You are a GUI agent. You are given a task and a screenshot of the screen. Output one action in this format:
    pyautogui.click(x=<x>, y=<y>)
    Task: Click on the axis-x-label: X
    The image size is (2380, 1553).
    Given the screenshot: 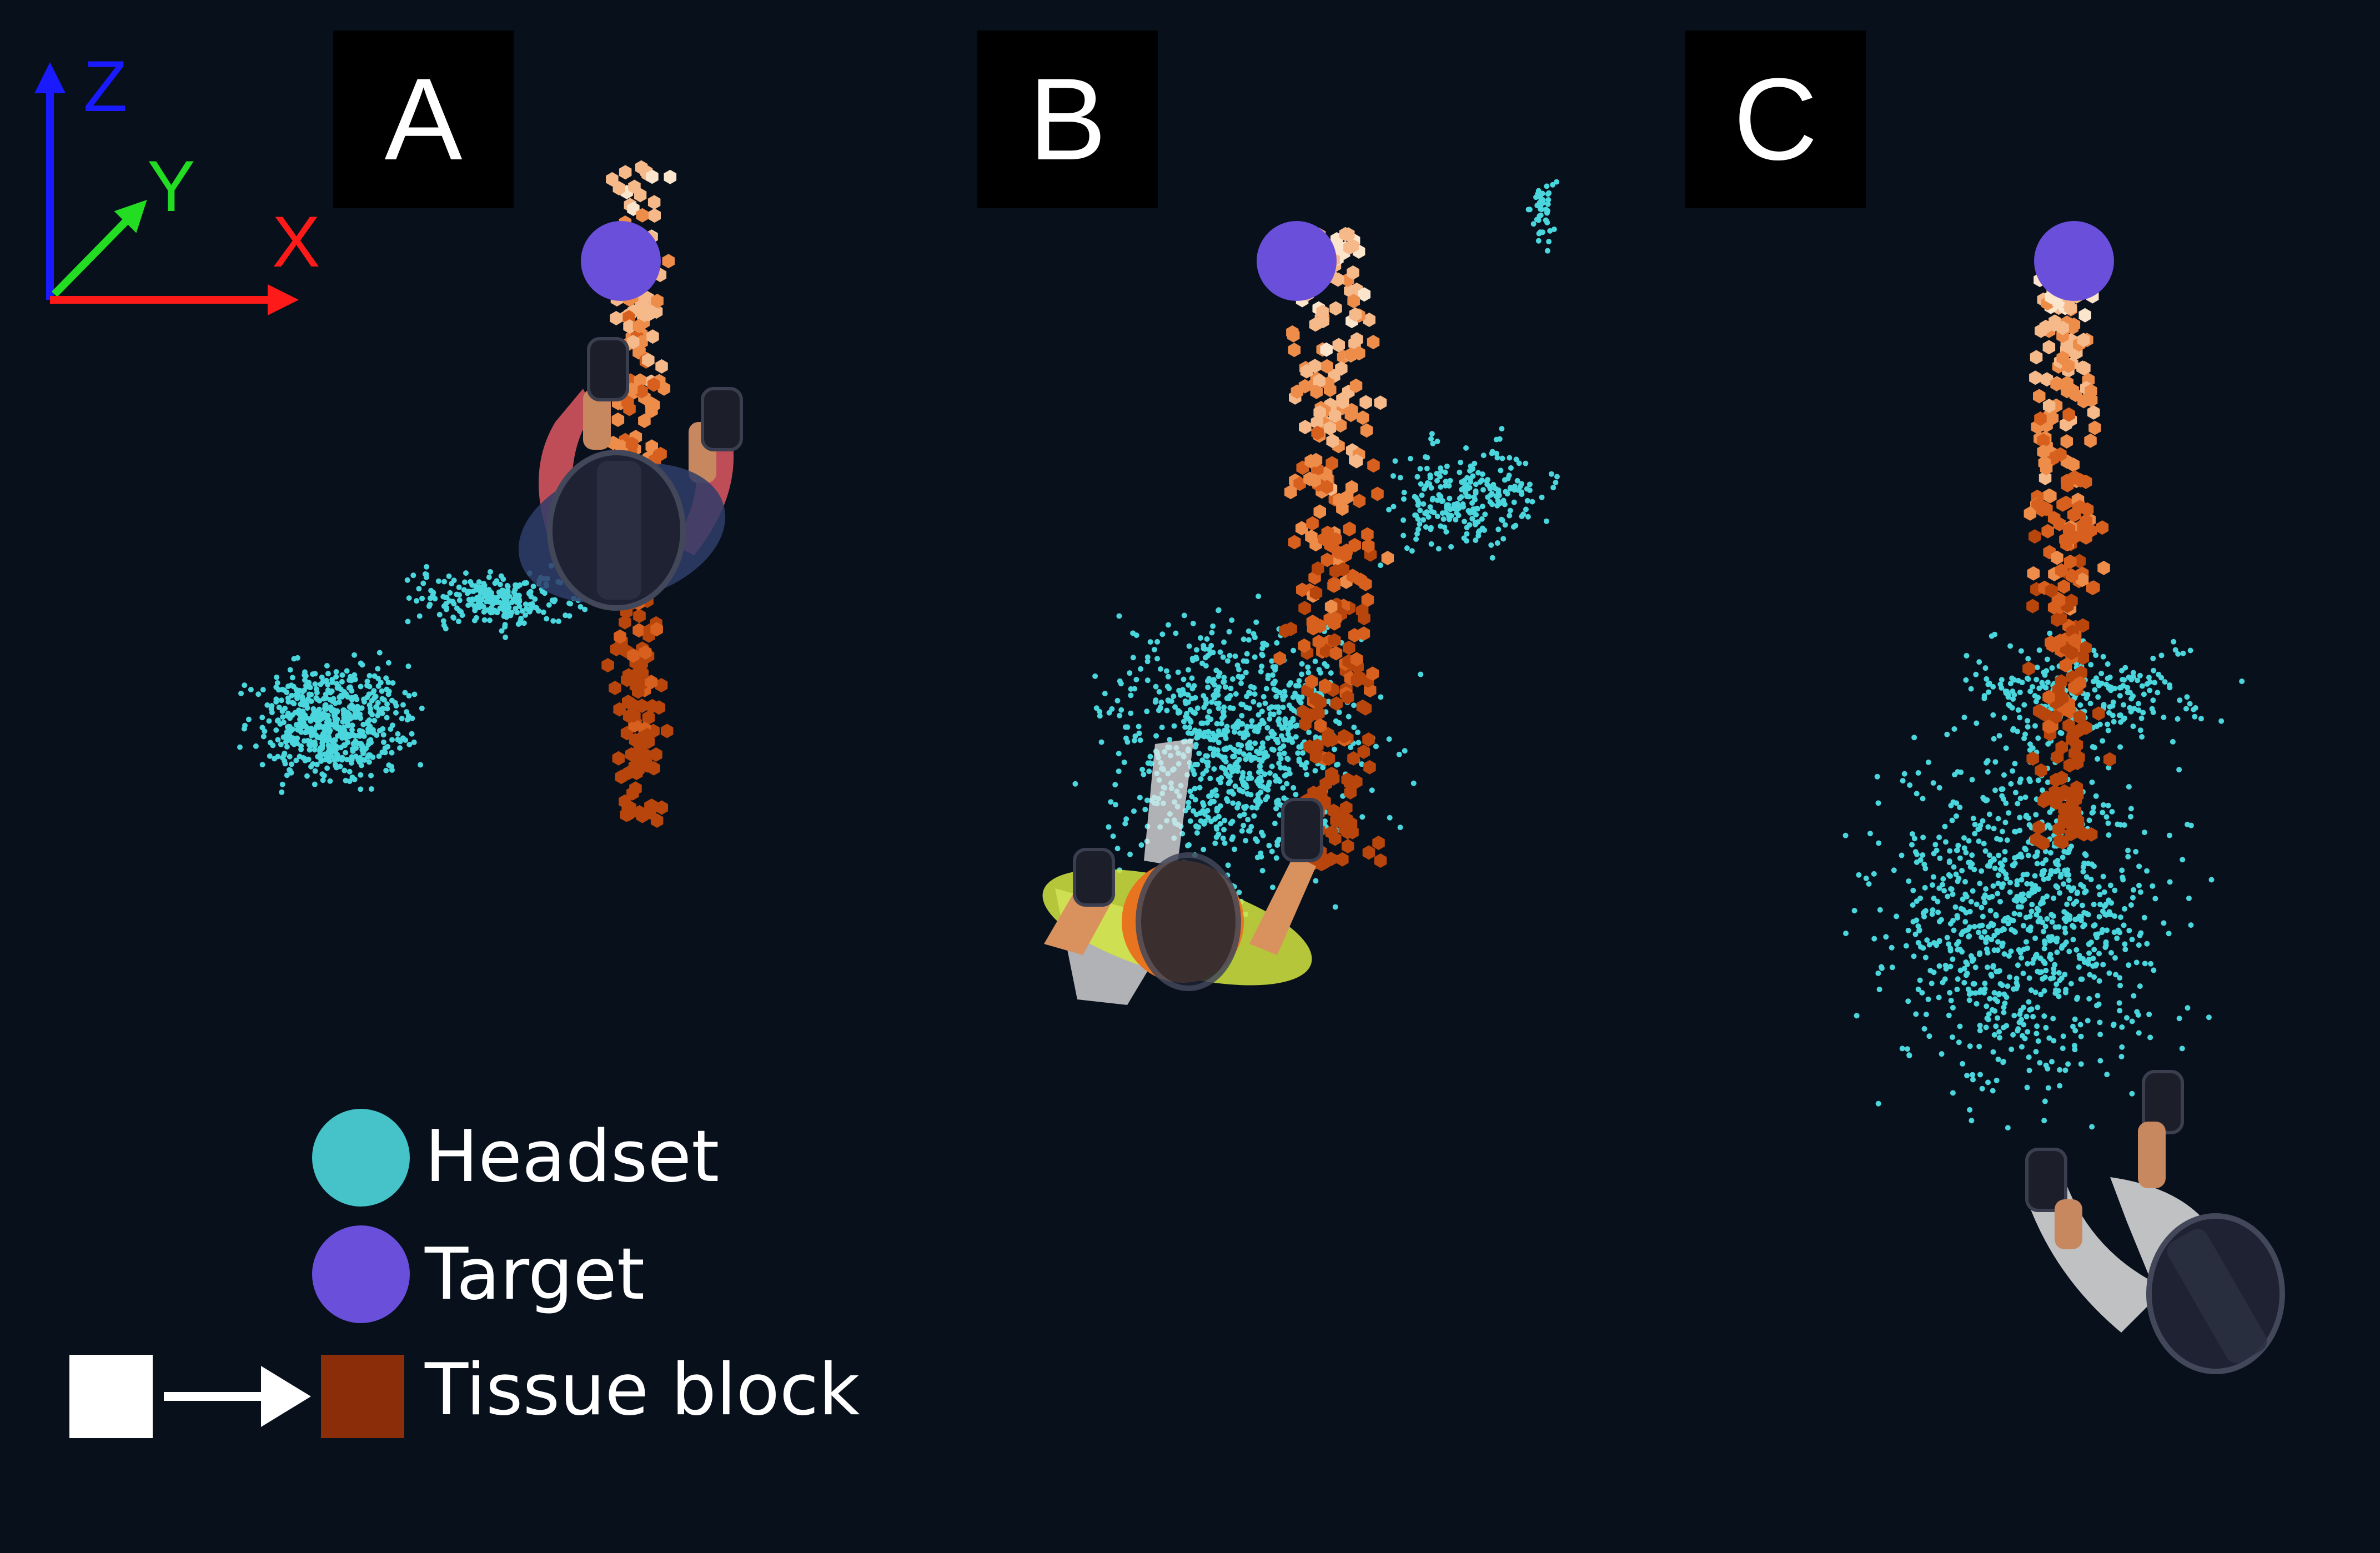 What is the action you would take?
    pyautogui.click(x=296, y=242)
    